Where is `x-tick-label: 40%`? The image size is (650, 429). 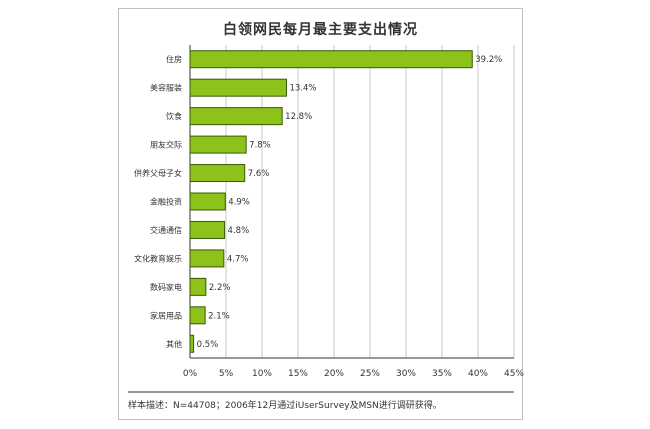 x-tick-label: 40% is located at coordinates (478, 374).